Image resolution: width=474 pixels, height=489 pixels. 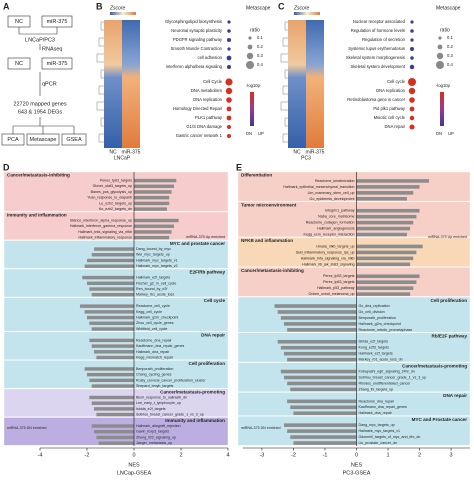 What do you see at coordinates (38, 175) in the screenshot?
I see `group-label: Cancer/metastasis-inhibiting` at bounding box center [38, 175].